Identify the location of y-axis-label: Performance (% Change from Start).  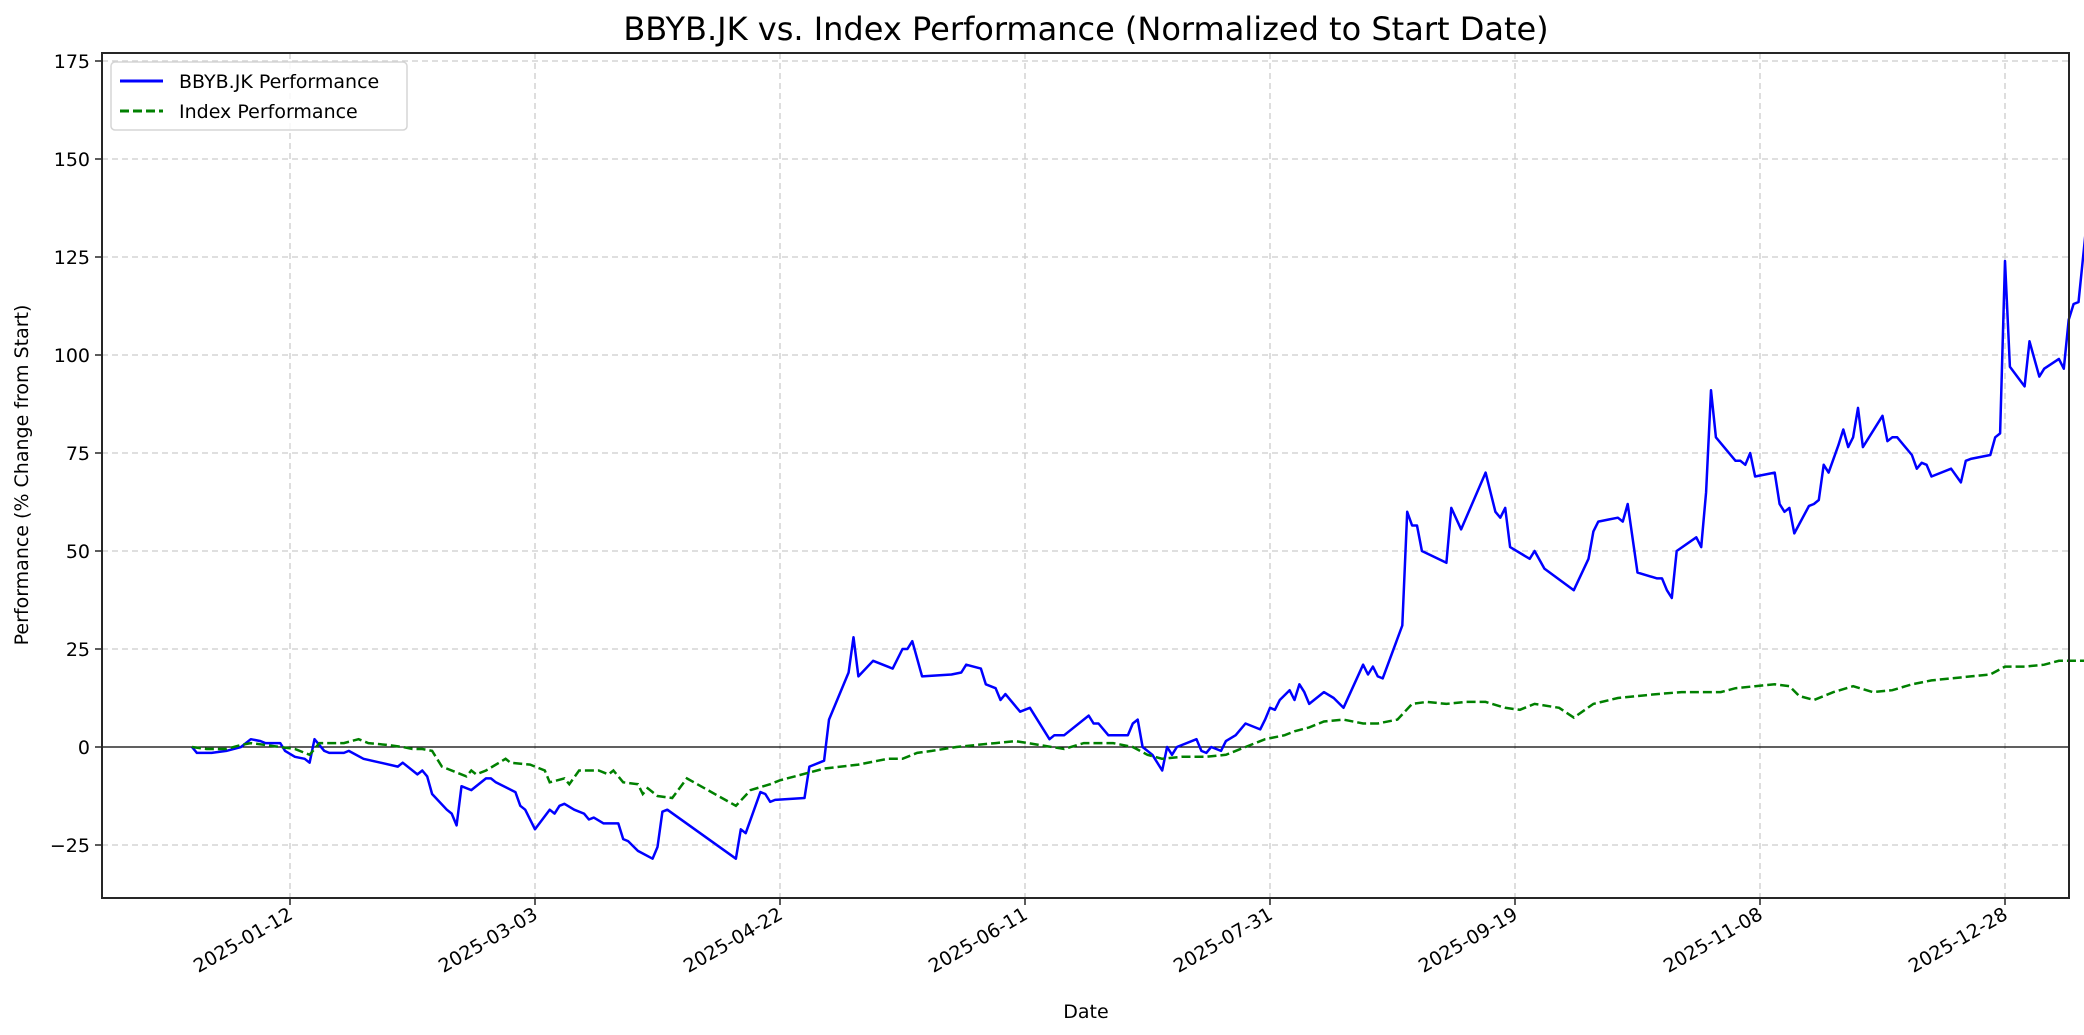
(22, 475).